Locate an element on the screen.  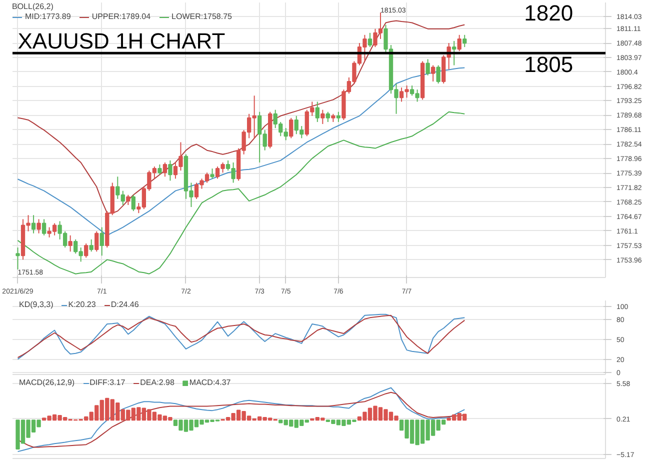
text: 1820 is located at coordinates (549, 13).